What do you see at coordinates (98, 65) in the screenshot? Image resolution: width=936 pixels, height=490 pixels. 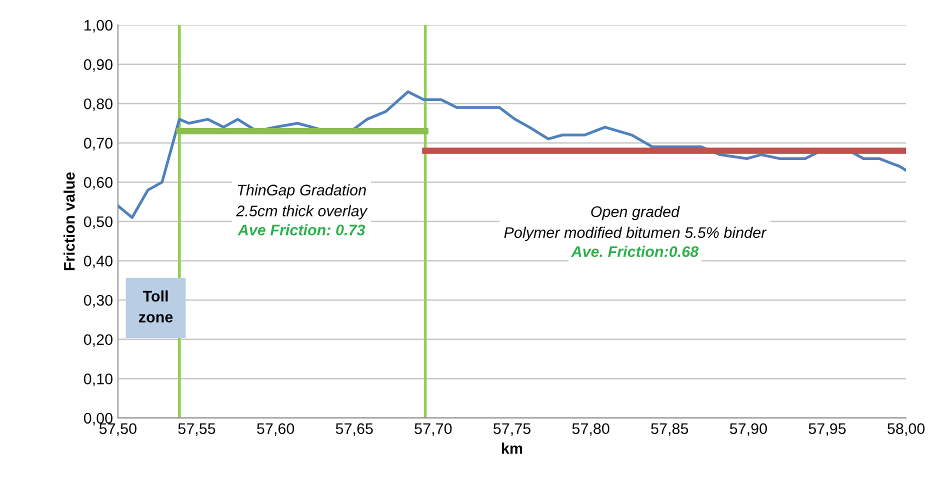 I see `y-tick-label: 0,90` at bounding box center [98, 65].